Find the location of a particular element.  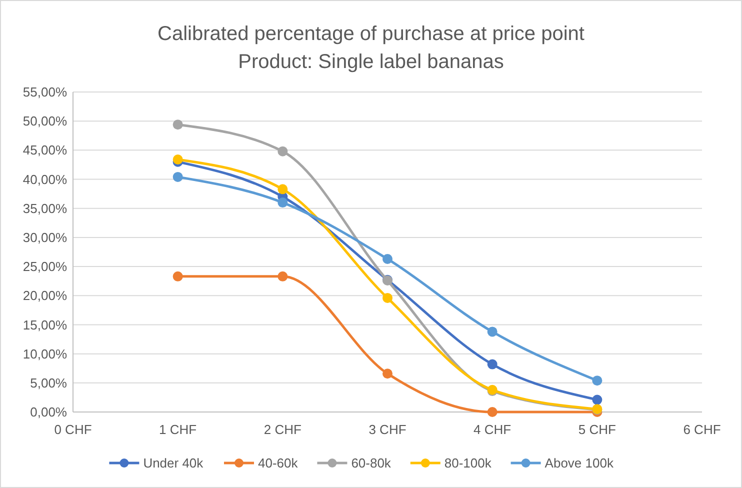

y-tick-label: 35,00% is located at coordinates (45, 208).